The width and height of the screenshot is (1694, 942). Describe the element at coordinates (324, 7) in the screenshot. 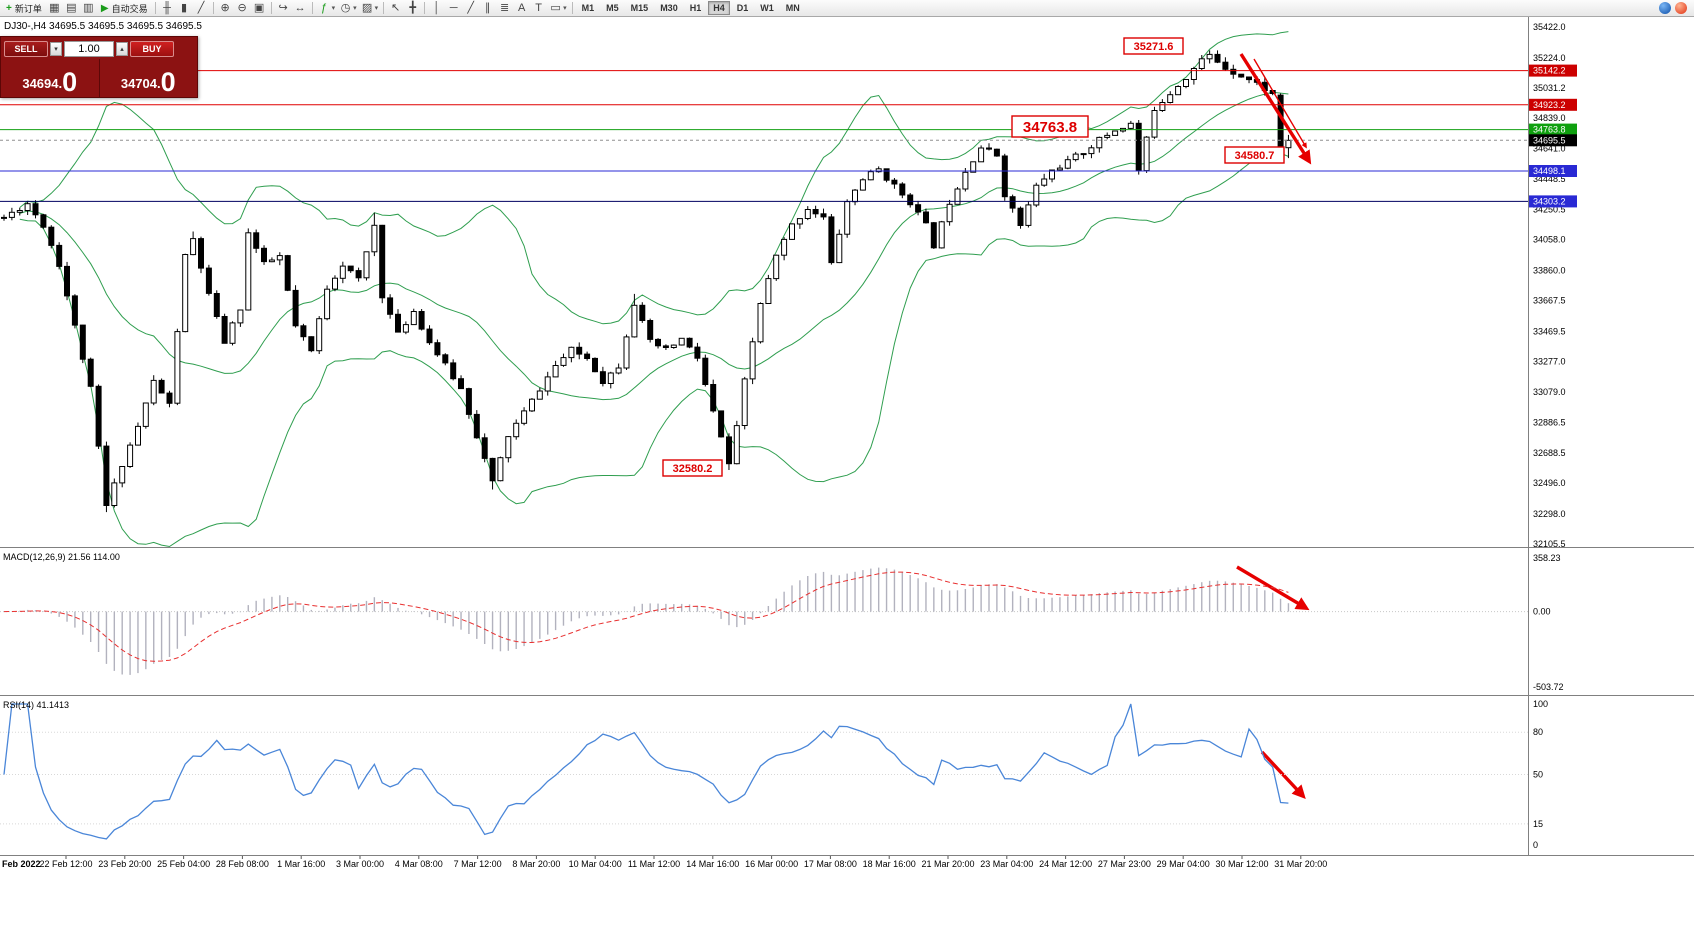

I see `indicators-icon: ƒ` at that location.